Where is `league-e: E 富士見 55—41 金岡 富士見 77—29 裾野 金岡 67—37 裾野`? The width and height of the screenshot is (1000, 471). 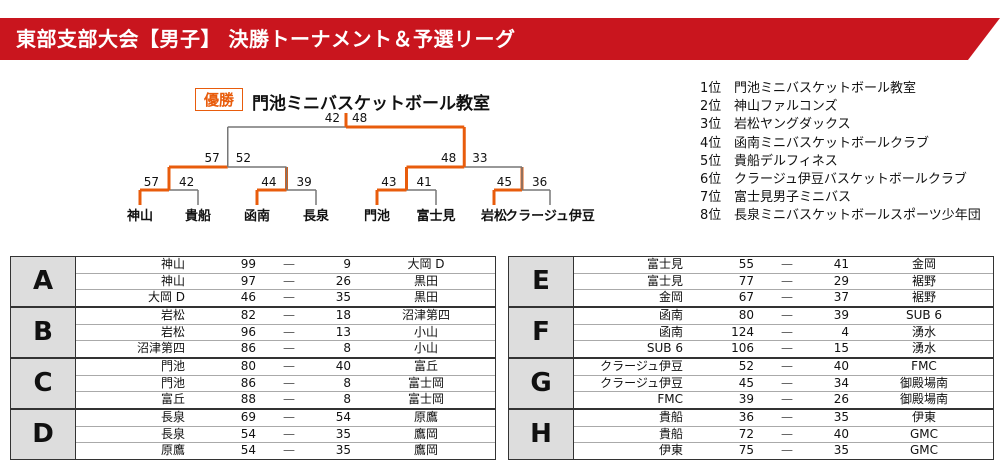
league-e: E 富士見 55—41 金岡 富士見 77—29 裾野 金岡 67—37 裾野 is located at coordinates (751, 281).